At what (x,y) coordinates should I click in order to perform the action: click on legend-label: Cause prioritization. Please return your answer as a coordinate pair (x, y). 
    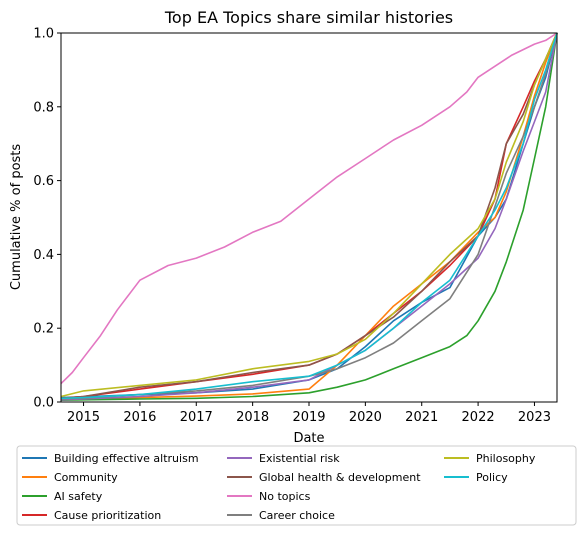
    Looking at the image, I should click on (107, 515).